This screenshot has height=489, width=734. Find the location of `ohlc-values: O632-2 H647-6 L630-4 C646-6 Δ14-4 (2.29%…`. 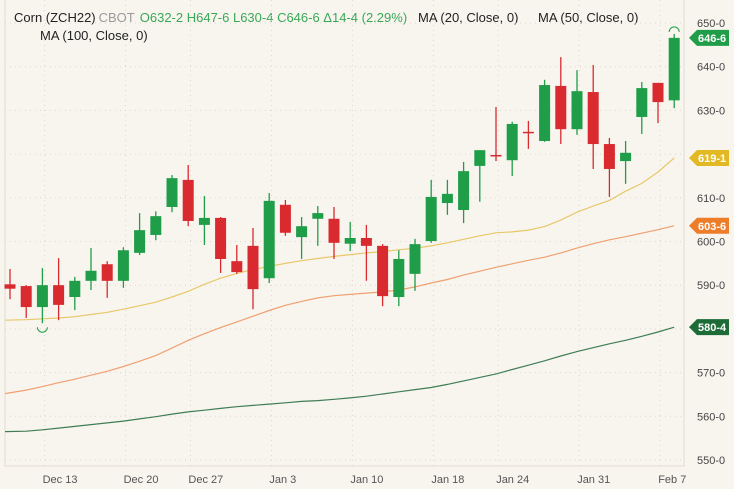

ohlc-values: O632-2 H647-6 L630-4 C646-6 Δ14-4 (2.29%… is located at coordinates (273, 17).